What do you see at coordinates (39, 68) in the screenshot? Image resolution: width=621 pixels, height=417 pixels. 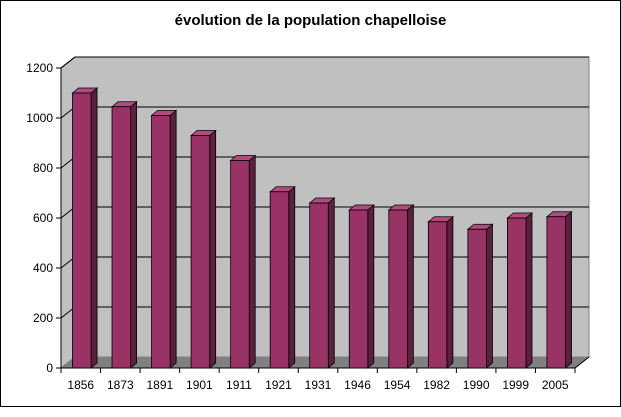 I see `y-tick-label: 1200` at bounding box center [39, 68].